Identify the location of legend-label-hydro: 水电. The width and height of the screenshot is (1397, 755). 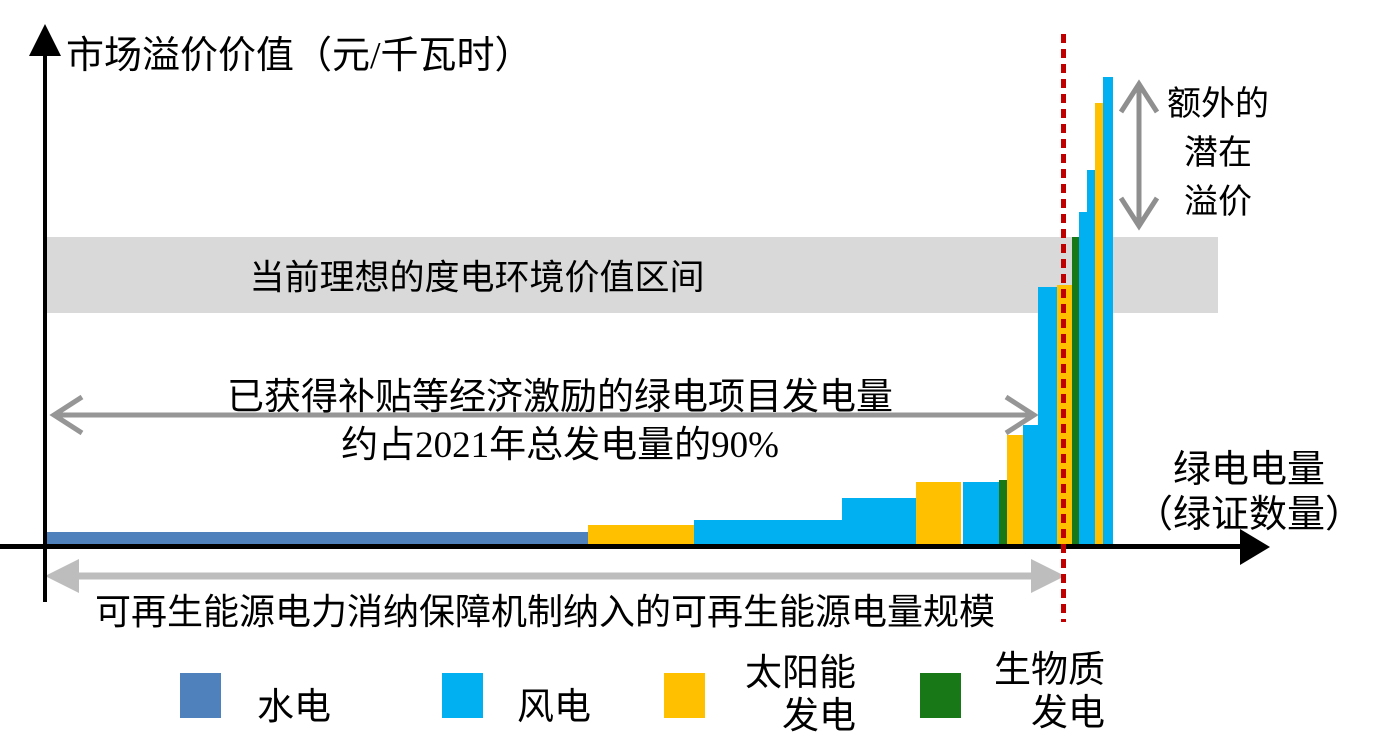
(294, 707).